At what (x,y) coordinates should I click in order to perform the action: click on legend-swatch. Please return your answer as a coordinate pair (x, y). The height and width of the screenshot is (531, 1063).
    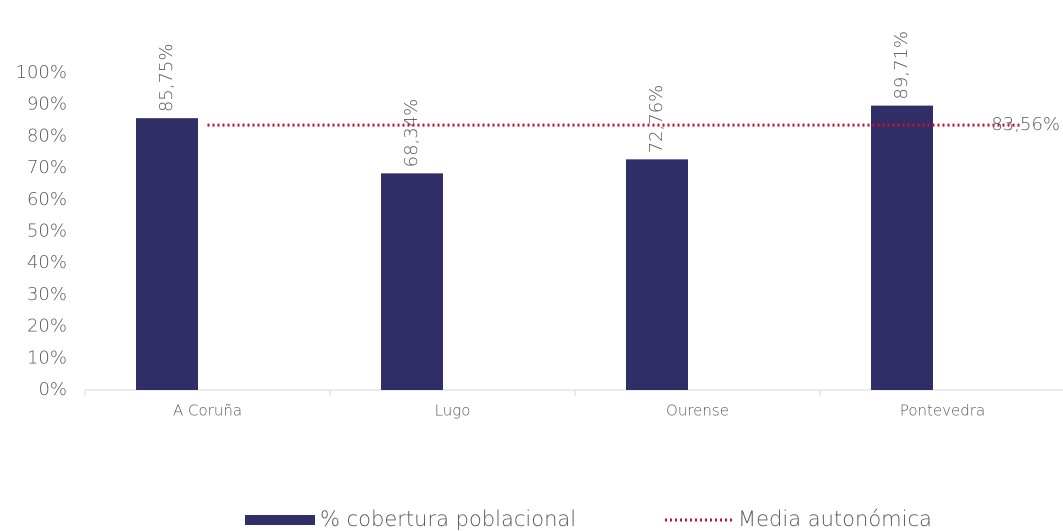
    Looking at the image, I should click on (280, 520).